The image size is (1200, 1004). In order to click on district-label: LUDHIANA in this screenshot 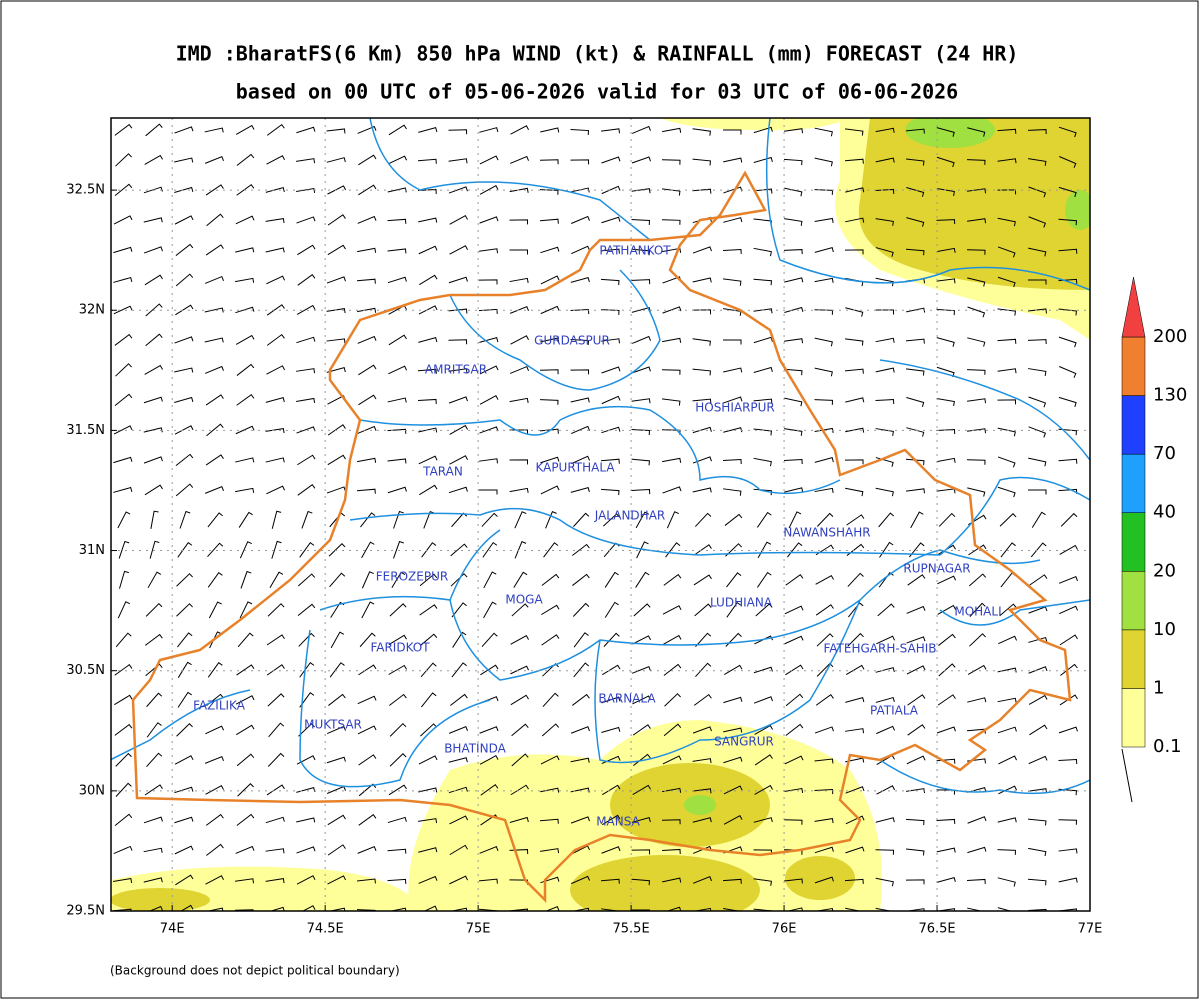, I will do `click(741, 603)`.